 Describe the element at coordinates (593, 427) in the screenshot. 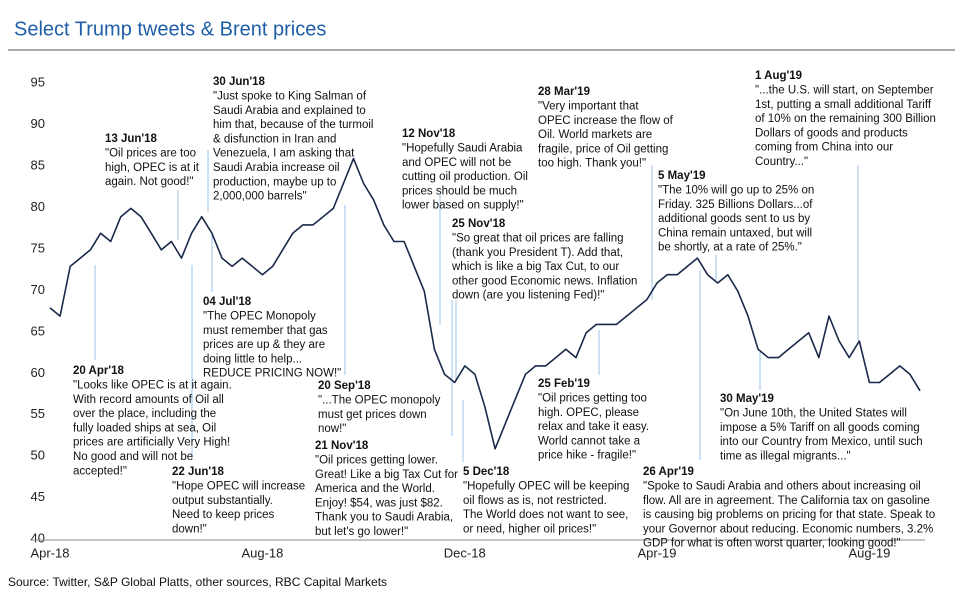

I see `annotation-text: relax and take it easy.` at that location.